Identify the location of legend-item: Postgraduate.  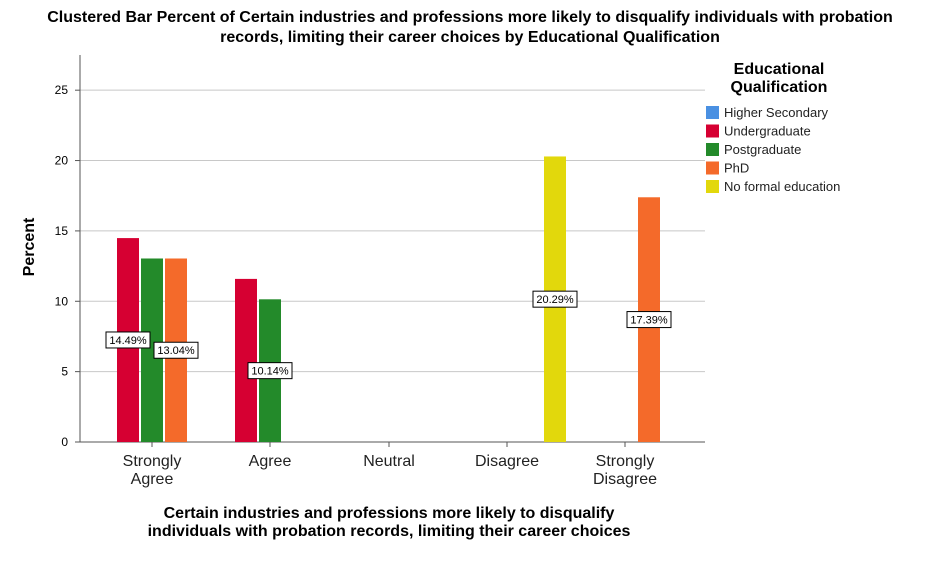
(753, 149).